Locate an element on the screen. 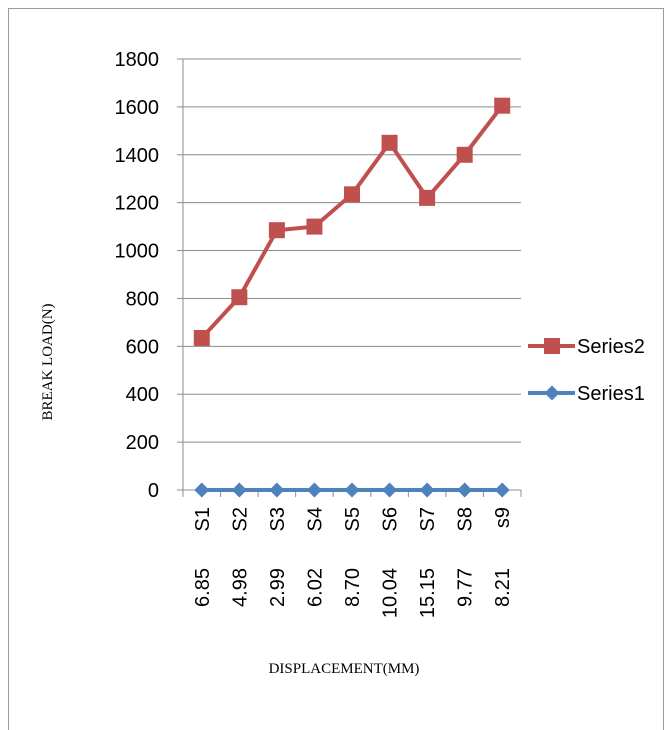  x-axis-title: DISPLACEMENT(MM) is located at coordinates (344, 669).